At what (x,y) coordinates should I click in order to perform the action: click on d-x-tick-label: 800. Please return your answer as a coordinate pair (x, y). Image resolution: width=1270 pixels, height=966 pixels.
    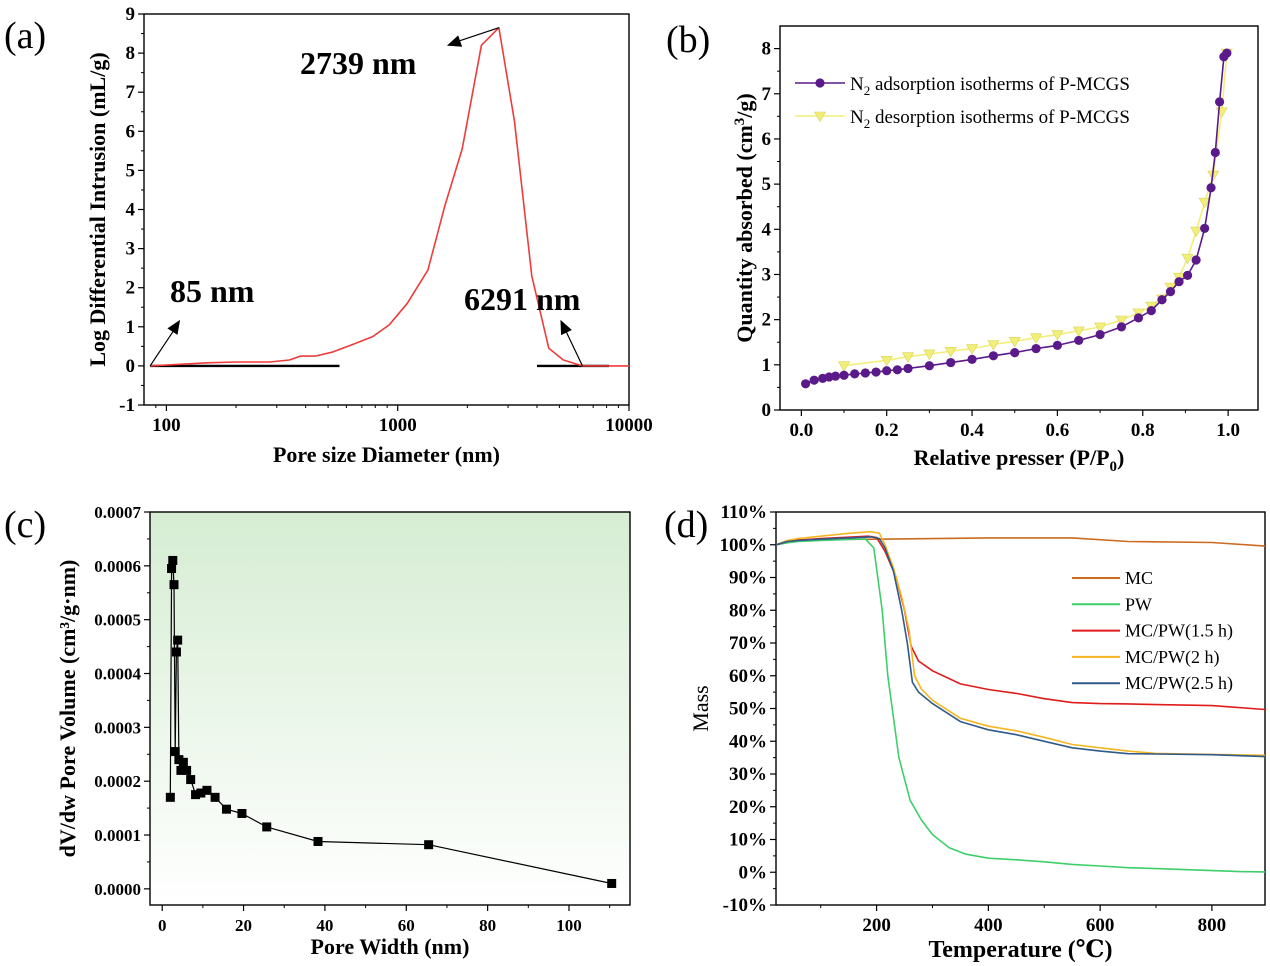
    Looking at the image, I should click on (1212, 925).